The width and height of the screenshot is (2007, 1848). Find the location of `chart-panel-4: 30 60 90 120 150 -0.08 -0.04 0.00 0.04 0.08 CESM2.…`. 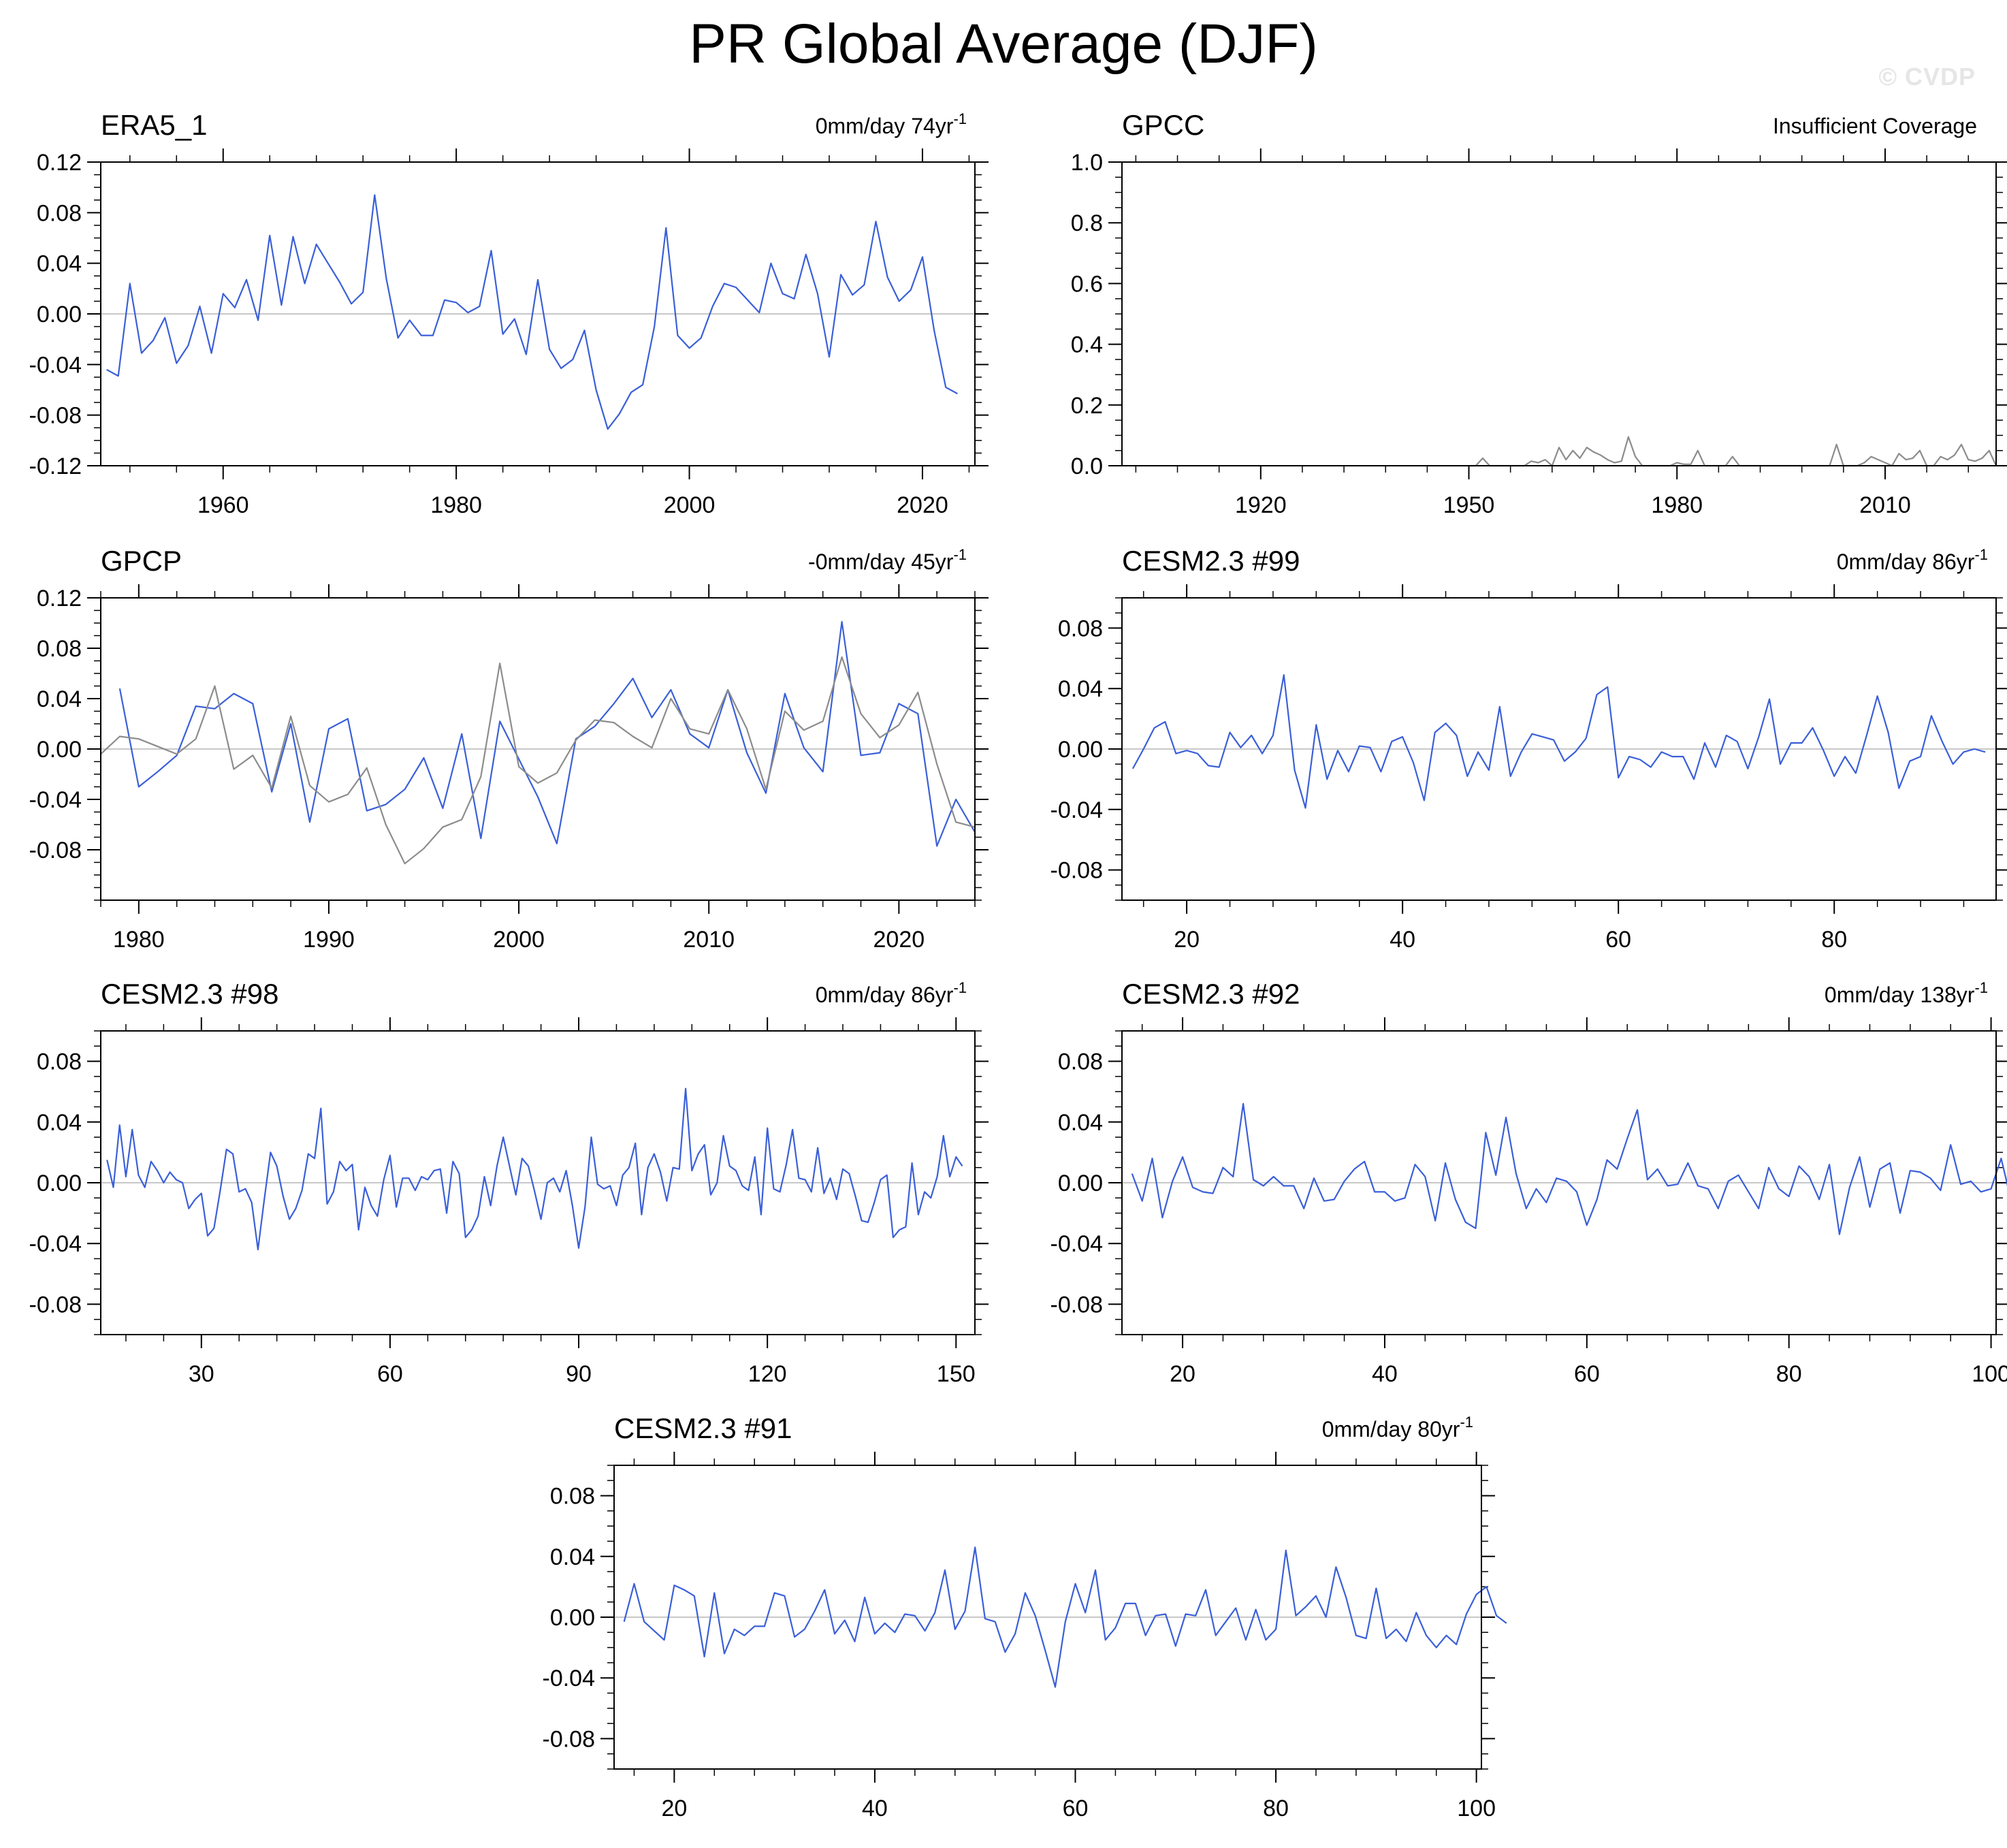

chart-panel-4: 30 60 90 120 150 -0.08 -0.04 0.00 0.04 0.08 CESM2.… is located at coordinates (509, 1182).